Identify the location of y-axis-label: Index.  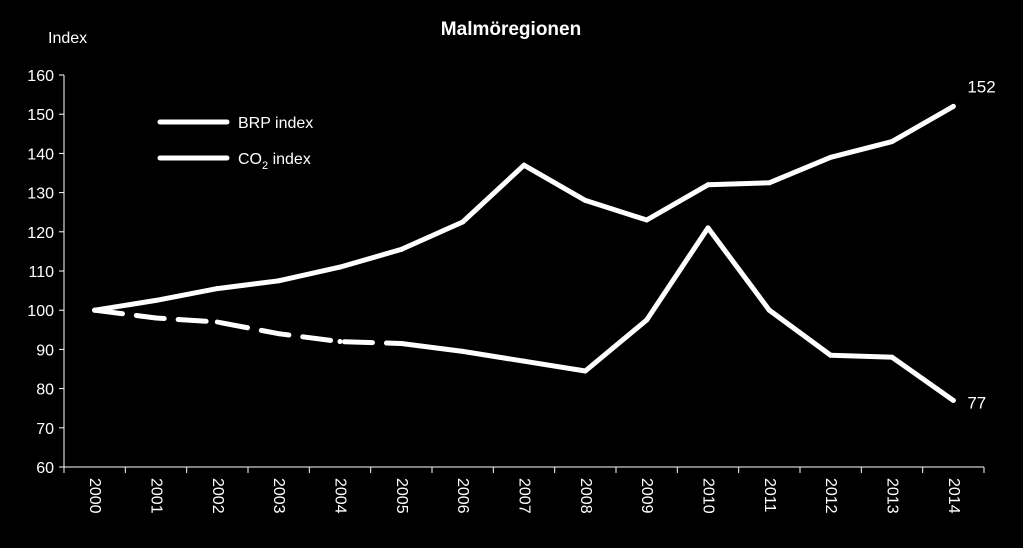
(67, 38).